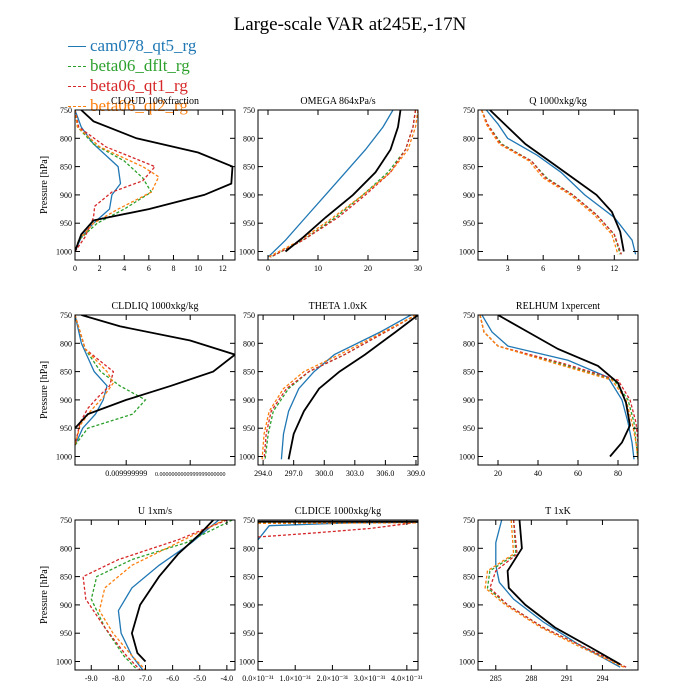 The image size is (700, 700). I want to click on figure-title: Large-scale VAR at245E,-17N, so click(350, 24).